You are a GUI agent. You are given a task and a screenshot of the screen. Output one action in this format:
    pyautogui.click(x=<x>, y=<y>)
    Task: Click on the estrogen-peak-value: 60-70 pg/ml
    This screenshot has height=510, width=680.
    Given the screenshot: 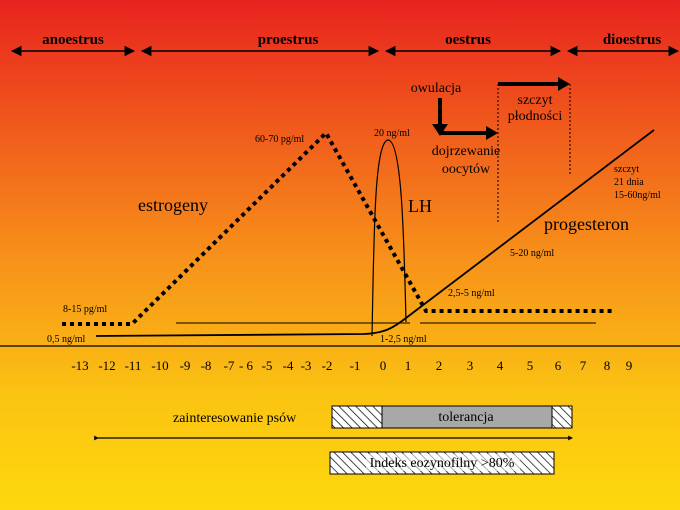 What is the action you would take?
    pyautogui.click(x=279, y=139)
    